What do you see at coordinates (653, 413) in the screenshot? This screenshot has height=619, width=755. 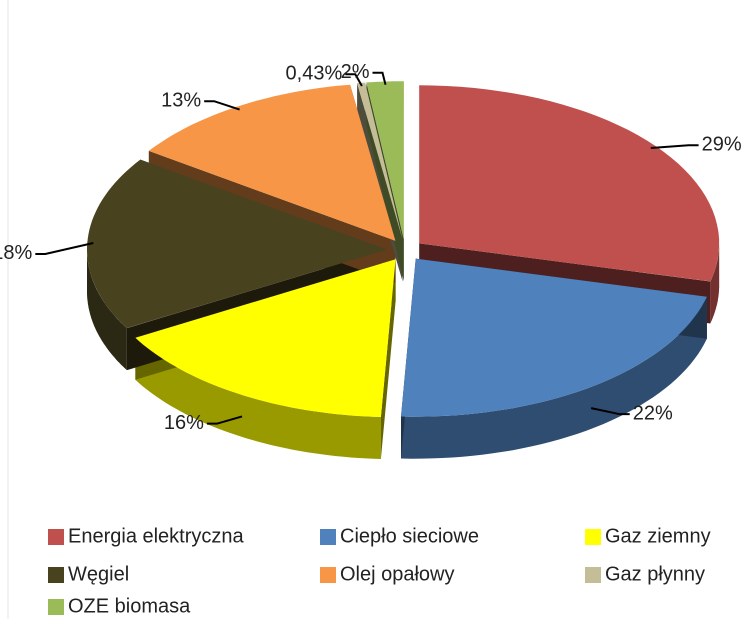 I see `data-label: 22%` at bounding box center [653, 413].